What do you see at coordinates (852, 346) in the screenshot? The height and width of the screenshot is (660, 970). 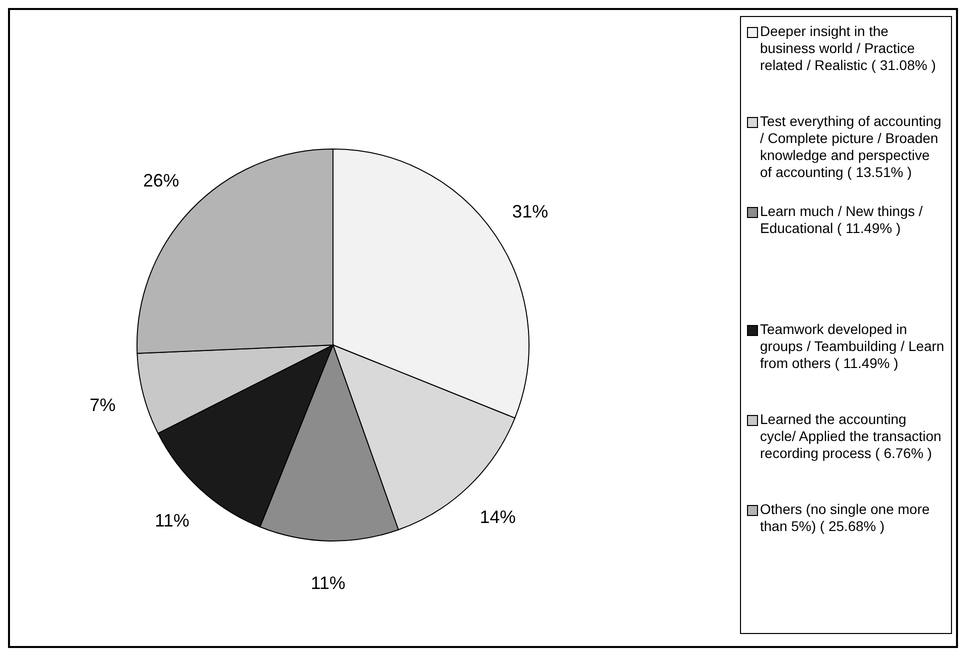 I see `legend-label: Teamwork developed in groups / Teambuilding / Learn from others ( 11.49% )` at bounding box center [852, 346].